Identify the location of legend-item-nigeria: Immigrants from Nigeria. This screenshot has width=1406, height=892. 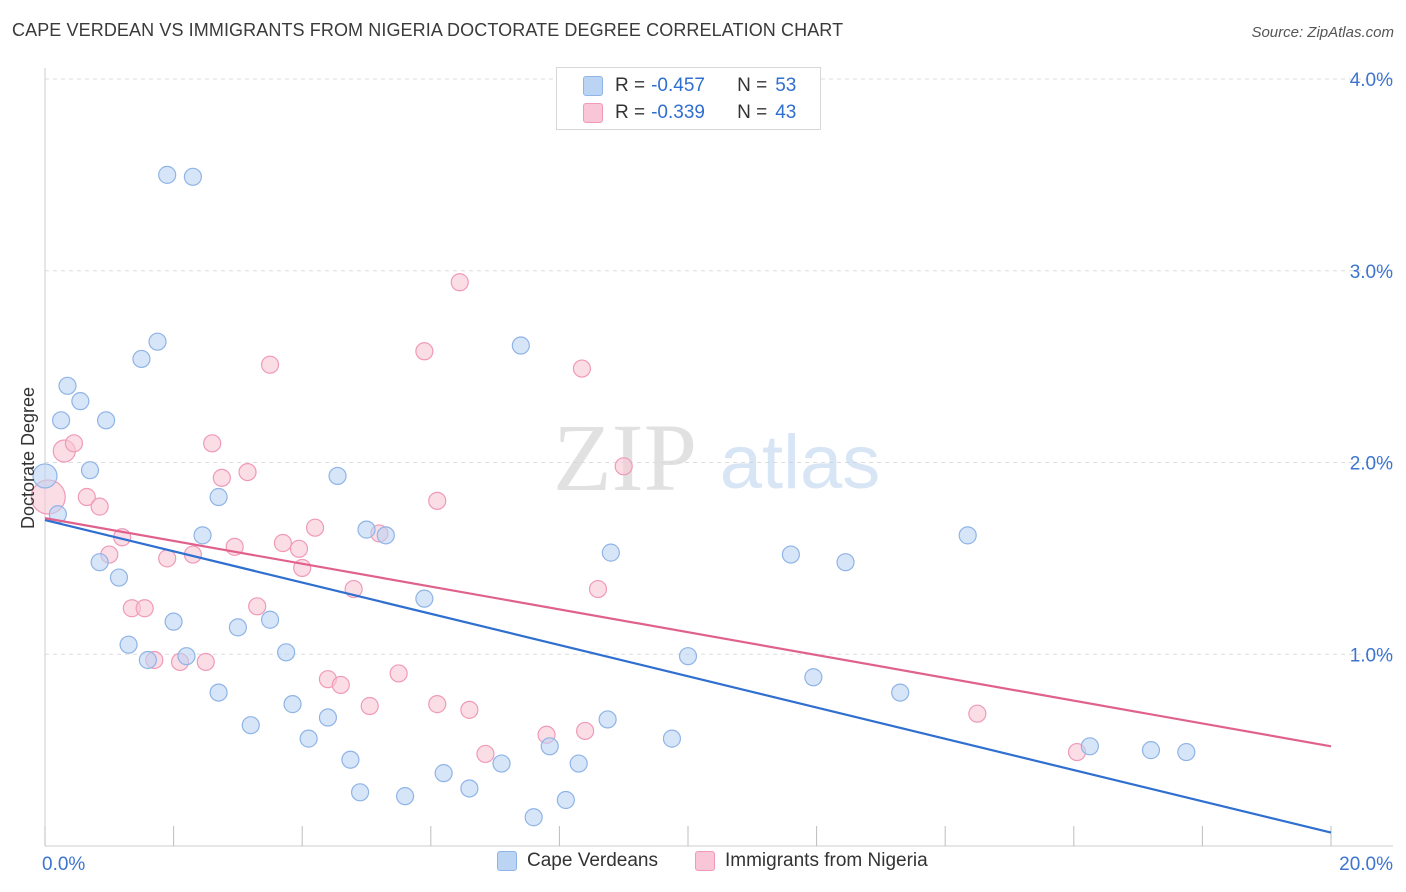
(811, 861).